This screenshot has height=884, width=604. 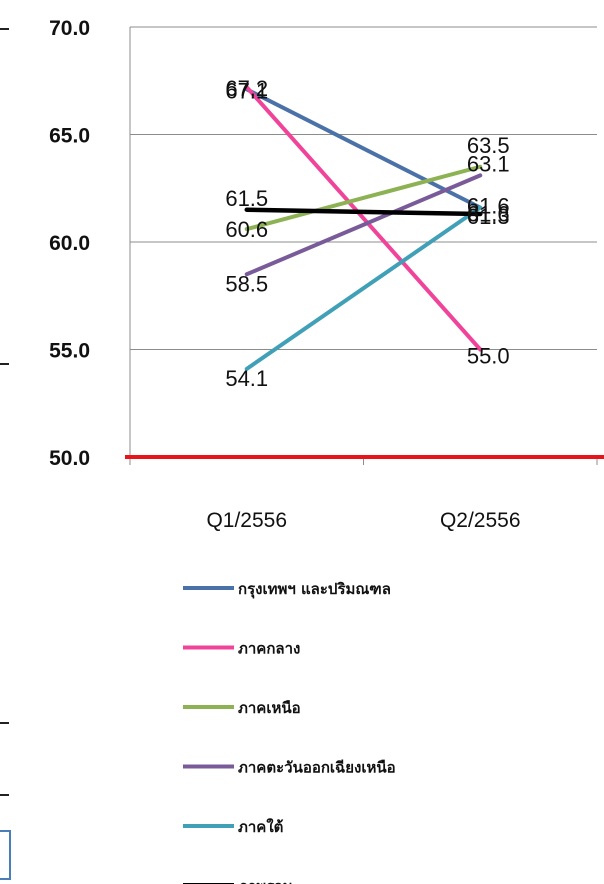 What do you see at coordinates (269, 649) in the screenshot?
I see `legend-label: ภาคกลาง` at bounding box center [269, 649].